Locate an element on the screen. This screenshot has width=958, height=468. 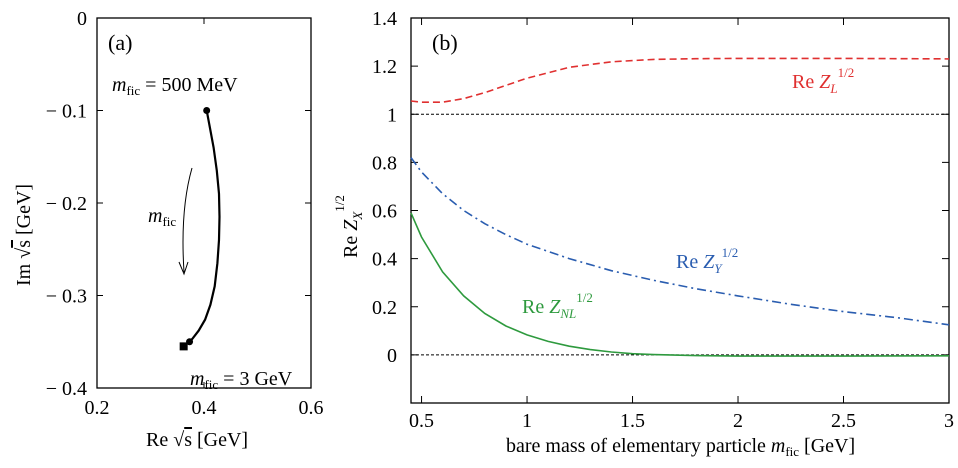
panel-b-y-tick-label: 1.4 is located at coordinates (384, 19).